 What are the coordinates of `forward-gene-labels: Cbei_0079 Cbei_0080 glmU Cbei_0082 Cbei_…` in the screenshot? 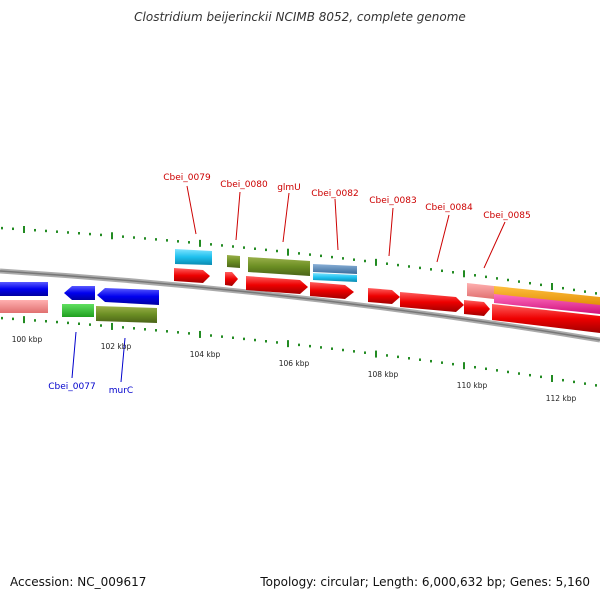 It's located at (346, 197).